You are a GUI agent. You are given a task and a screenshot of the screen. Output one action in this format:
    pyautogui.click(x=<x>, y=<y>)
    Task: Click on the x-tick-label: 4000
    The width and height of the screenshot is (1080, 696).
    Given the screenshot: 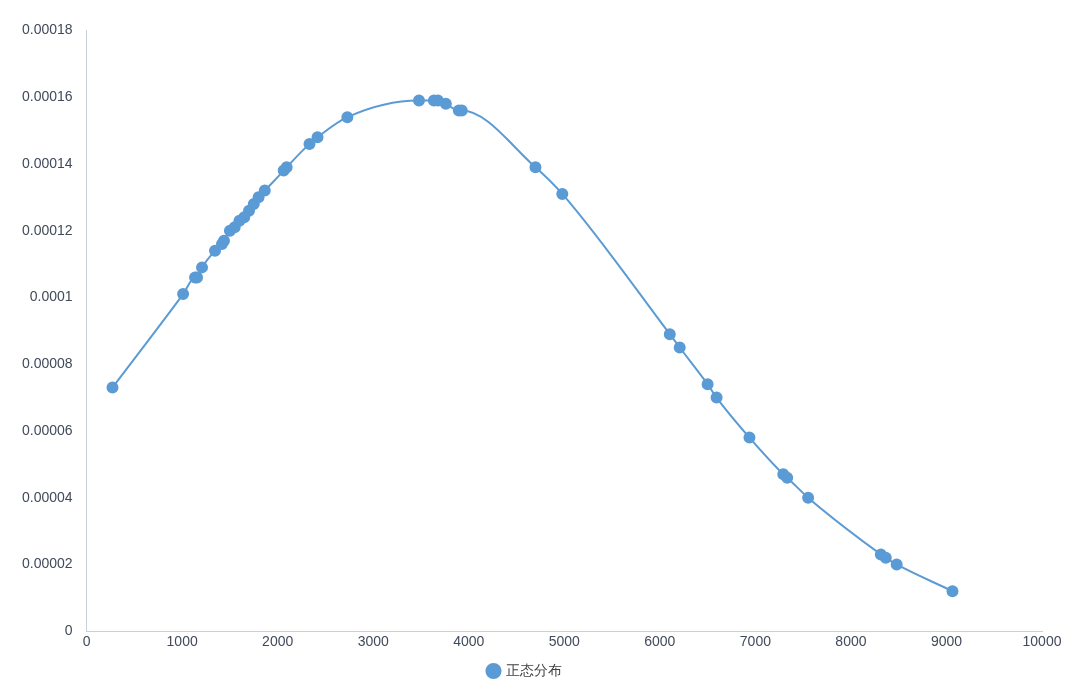 What is the action you would take?
    pyautogui.click(x=469, y=641)
    